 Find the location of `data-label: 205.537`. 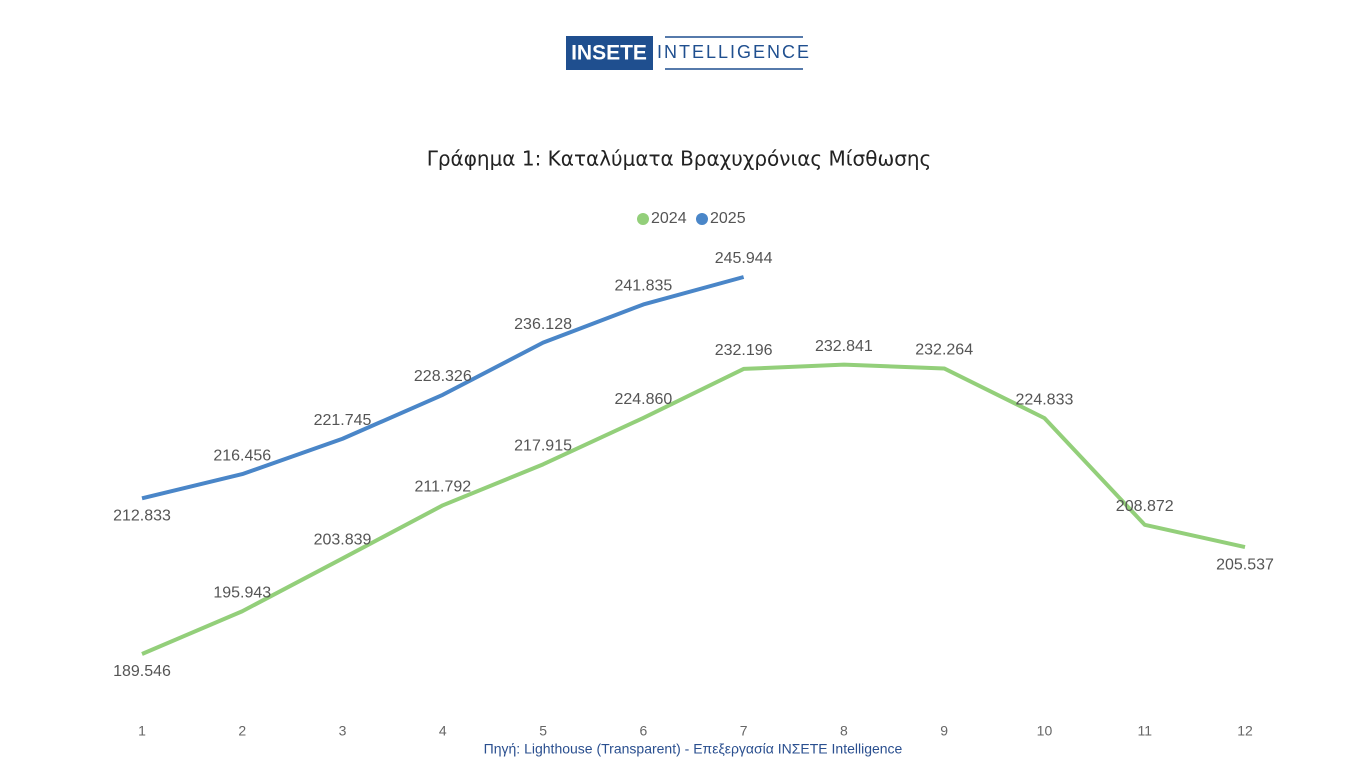

data-label: 205.537 is located at coordinates (1245, 564).